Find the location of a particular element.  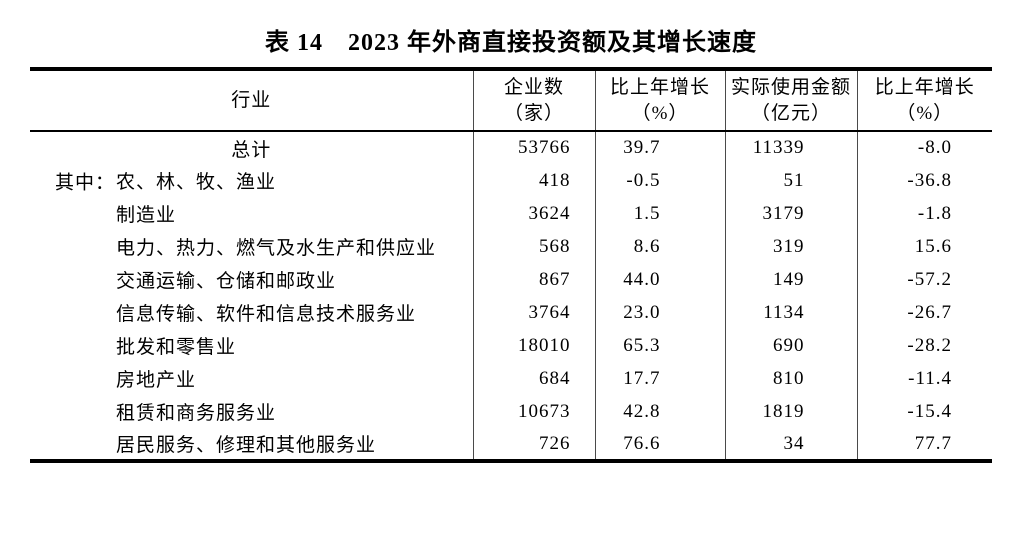

industry-cell: 总计 is located at coordinates (251, 147).